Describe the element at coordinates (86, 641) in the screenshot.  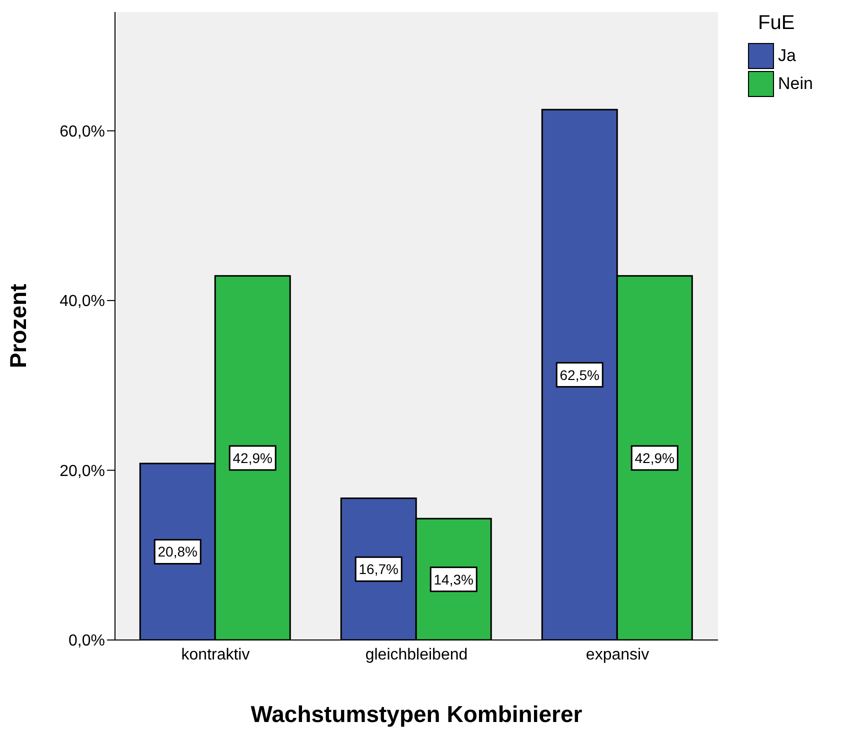
I see `y-tick-label: 0,0%` at that location.